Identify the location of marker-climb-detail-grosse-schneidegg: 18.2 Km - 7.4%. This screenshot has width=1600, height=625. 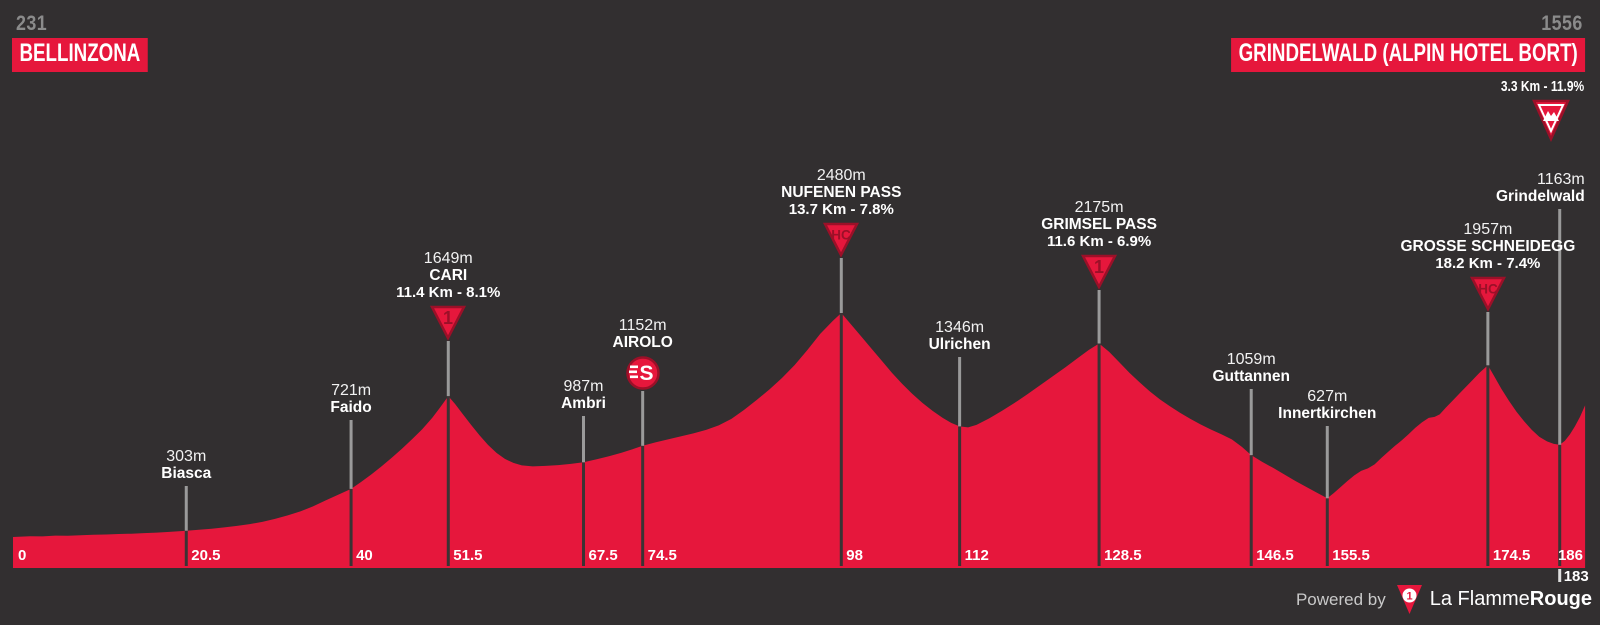
(1488, 263).